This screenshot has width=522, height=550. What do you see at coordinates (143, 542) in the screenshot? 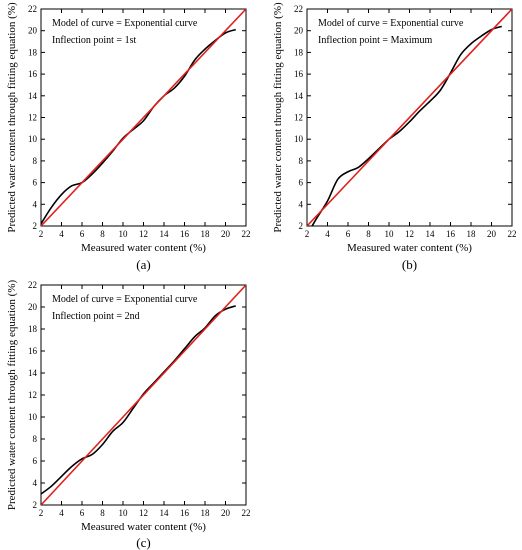
I see `panel-label: (c)` at bounding box center [143, 542].